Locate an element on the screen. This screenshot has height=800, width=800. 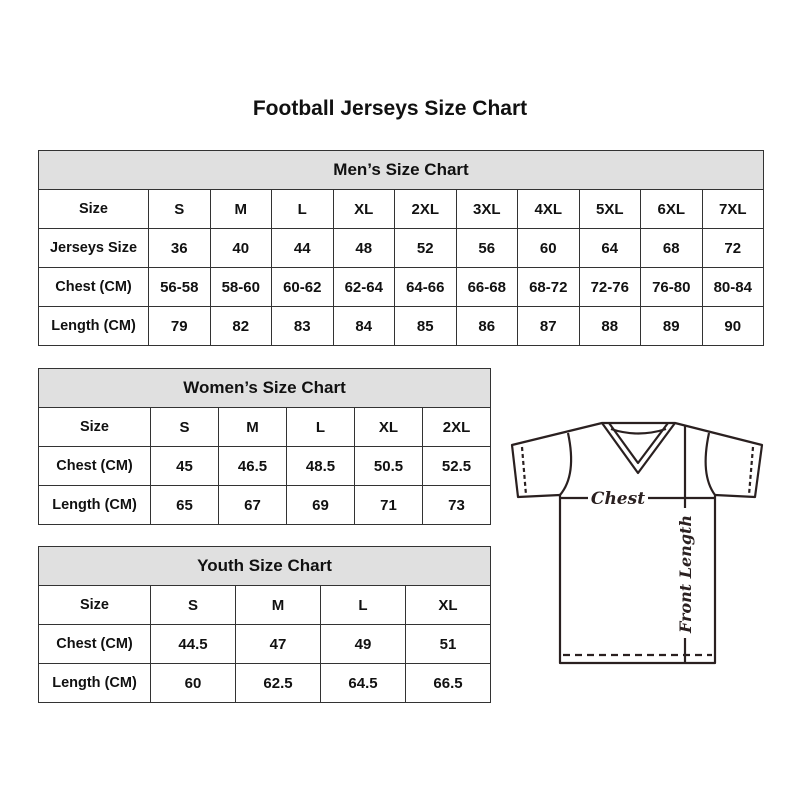
table-cell: 72 is located at coordinates (732, 248).